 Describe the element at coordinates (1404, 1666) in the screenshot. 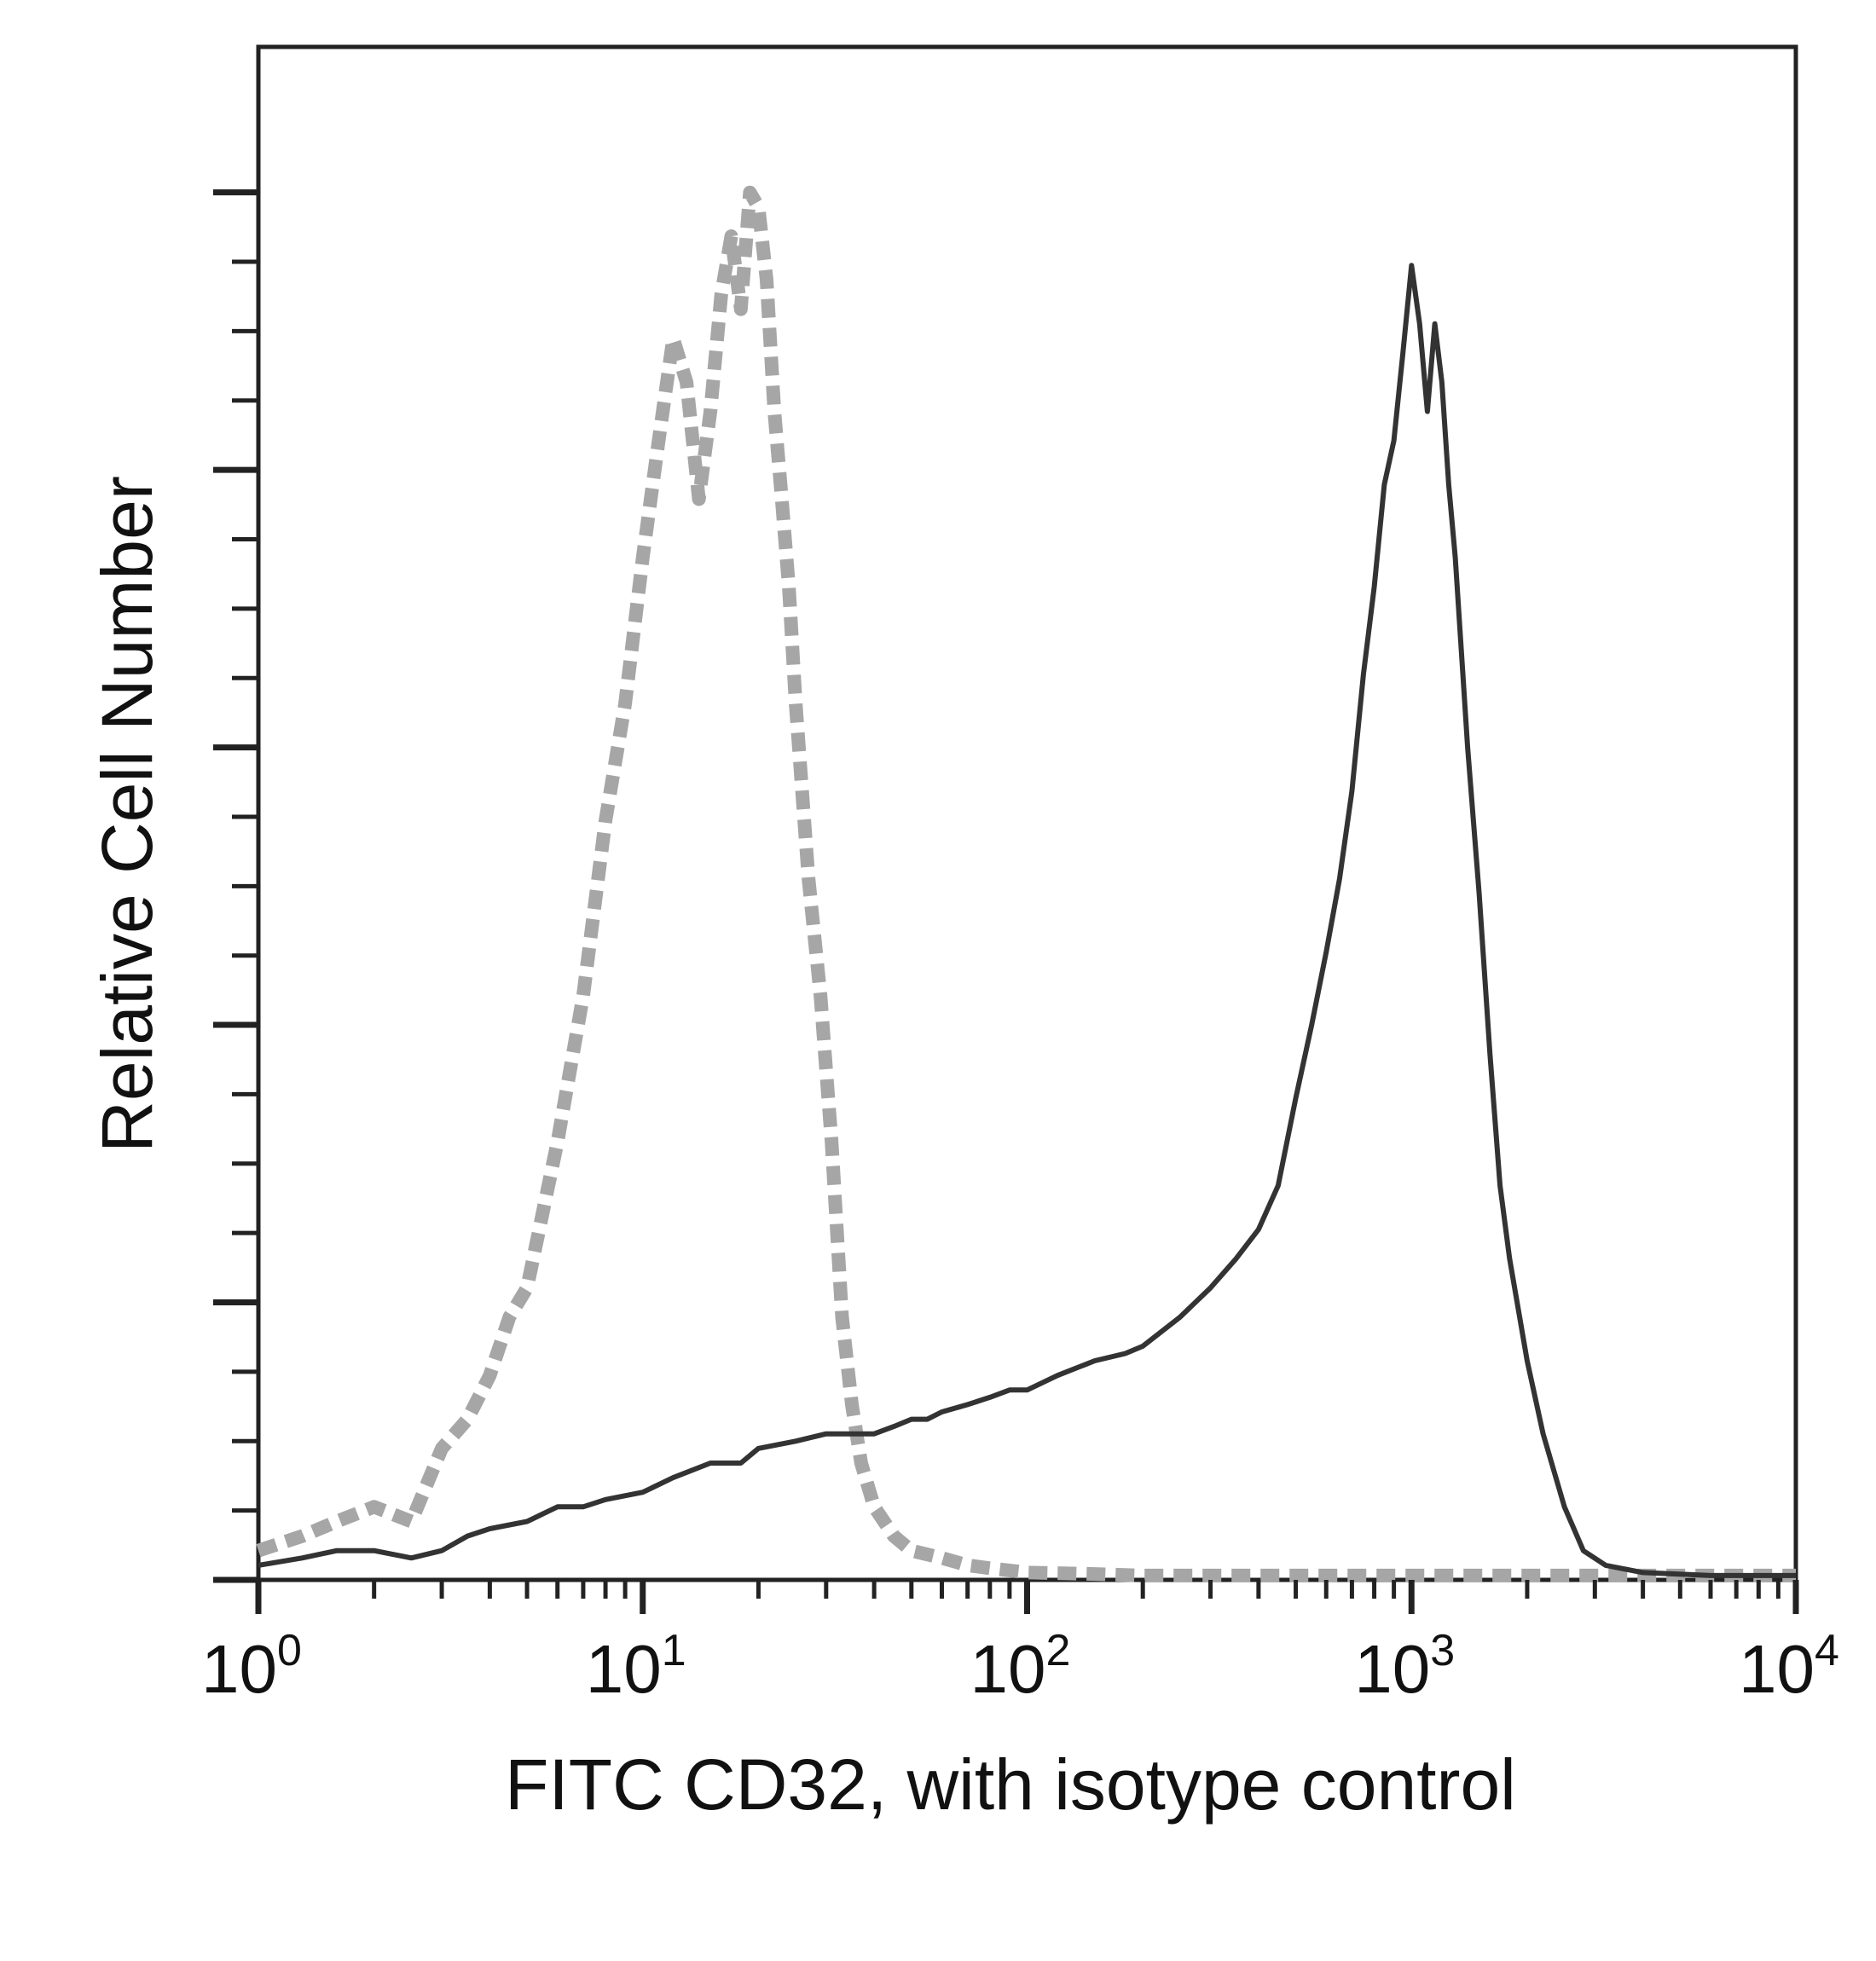

I see `x-tick-label: 10³` at that location.